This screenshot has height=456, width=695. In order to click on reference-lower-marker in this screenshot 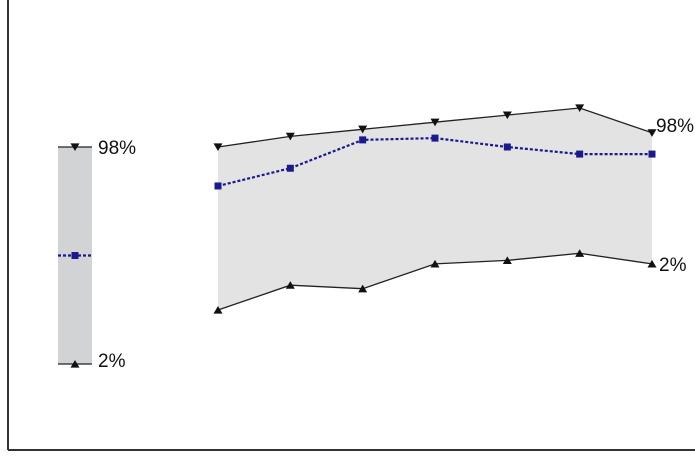, I will do `click(75, 363)`.